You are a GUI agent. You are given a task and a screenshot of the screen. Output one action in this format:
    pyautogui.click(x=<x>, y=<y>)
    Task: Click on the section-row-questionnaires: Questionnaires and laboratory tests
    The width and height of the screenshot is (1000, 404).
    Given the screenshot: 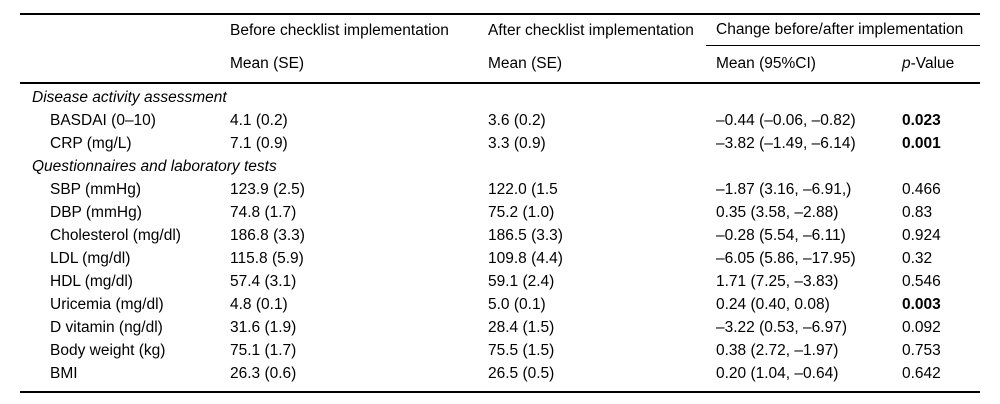 What is the action you would take?
    pyautogui.click(x=500, y=166)
    